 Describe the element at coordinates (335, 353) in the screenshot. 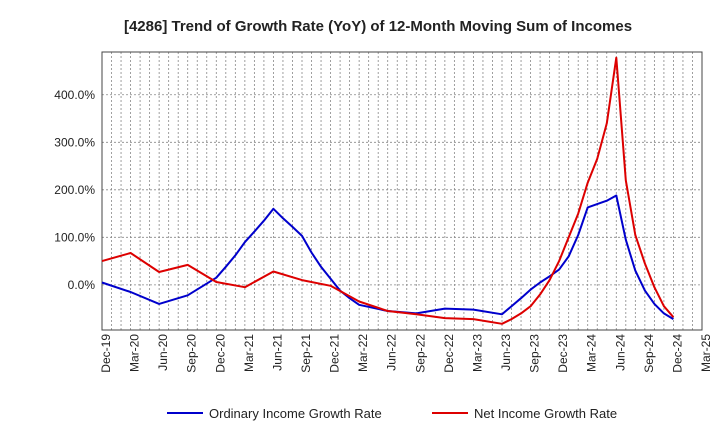

I see `x-tick-label: Dec-21` at that location.